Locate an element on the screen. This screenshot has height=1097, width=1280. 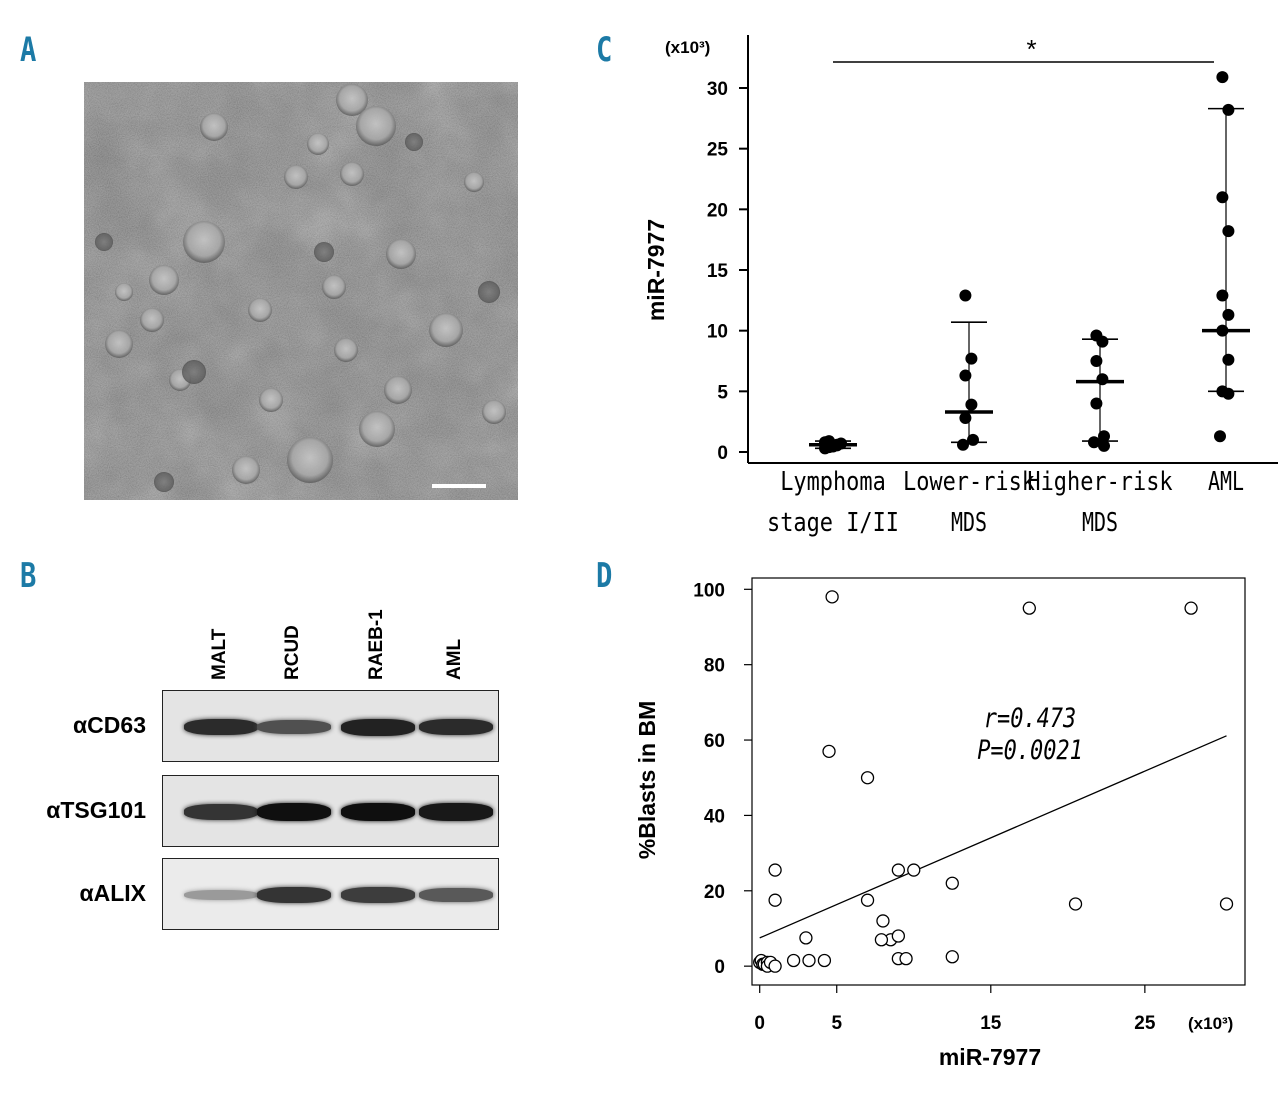
lane-label: RAEB-1 is located at coordinates (376, 644).